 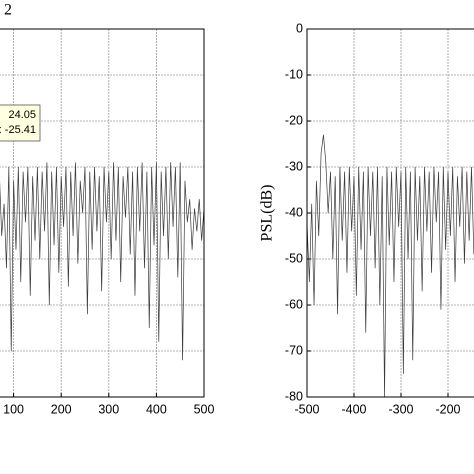 I want to click on x-tick-label: -500, so click(x=306, y=409).